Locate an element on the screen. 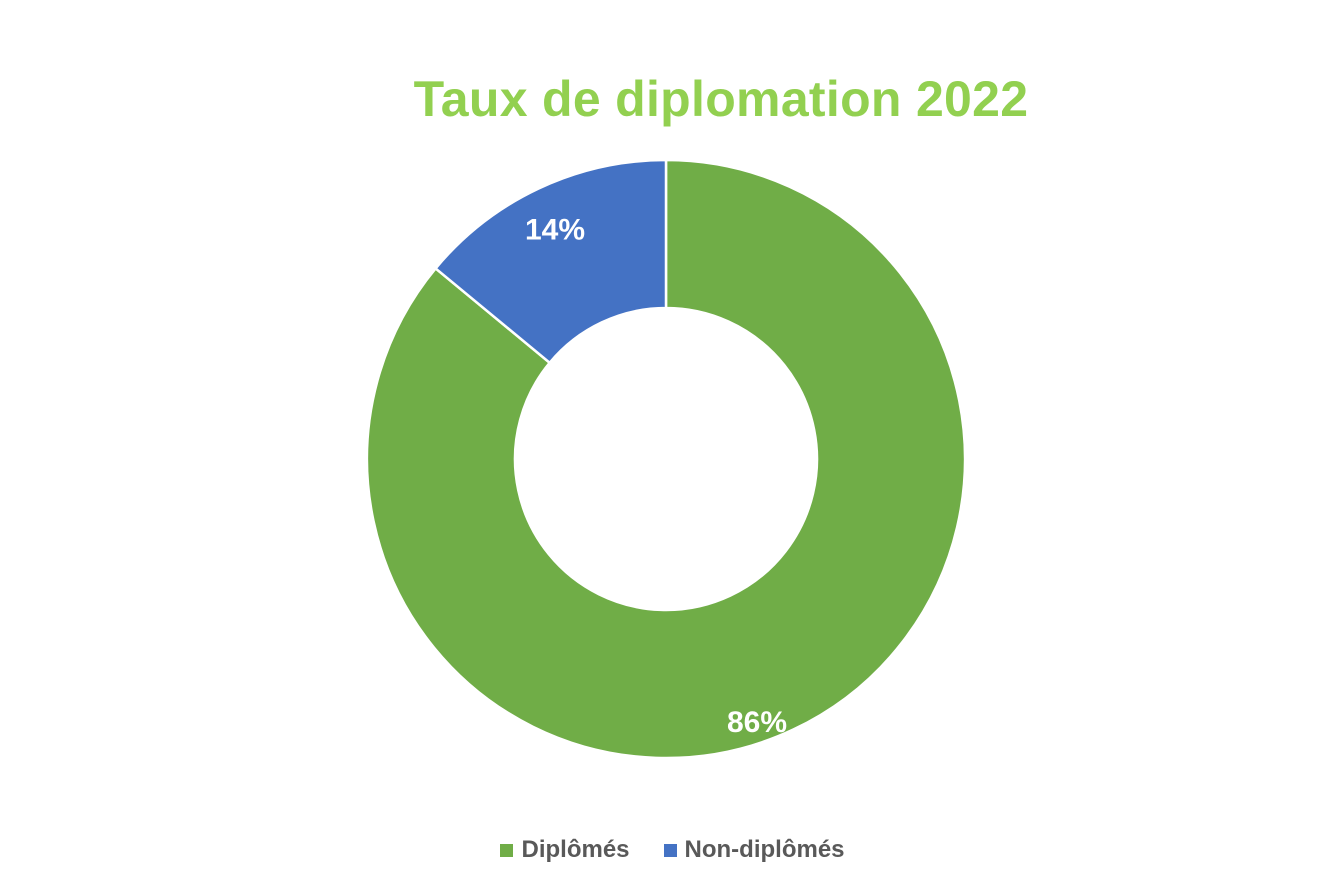 The image size is (1333, 889). legend-item-diplomes: Diplômés is located at coordinates (565, 850).